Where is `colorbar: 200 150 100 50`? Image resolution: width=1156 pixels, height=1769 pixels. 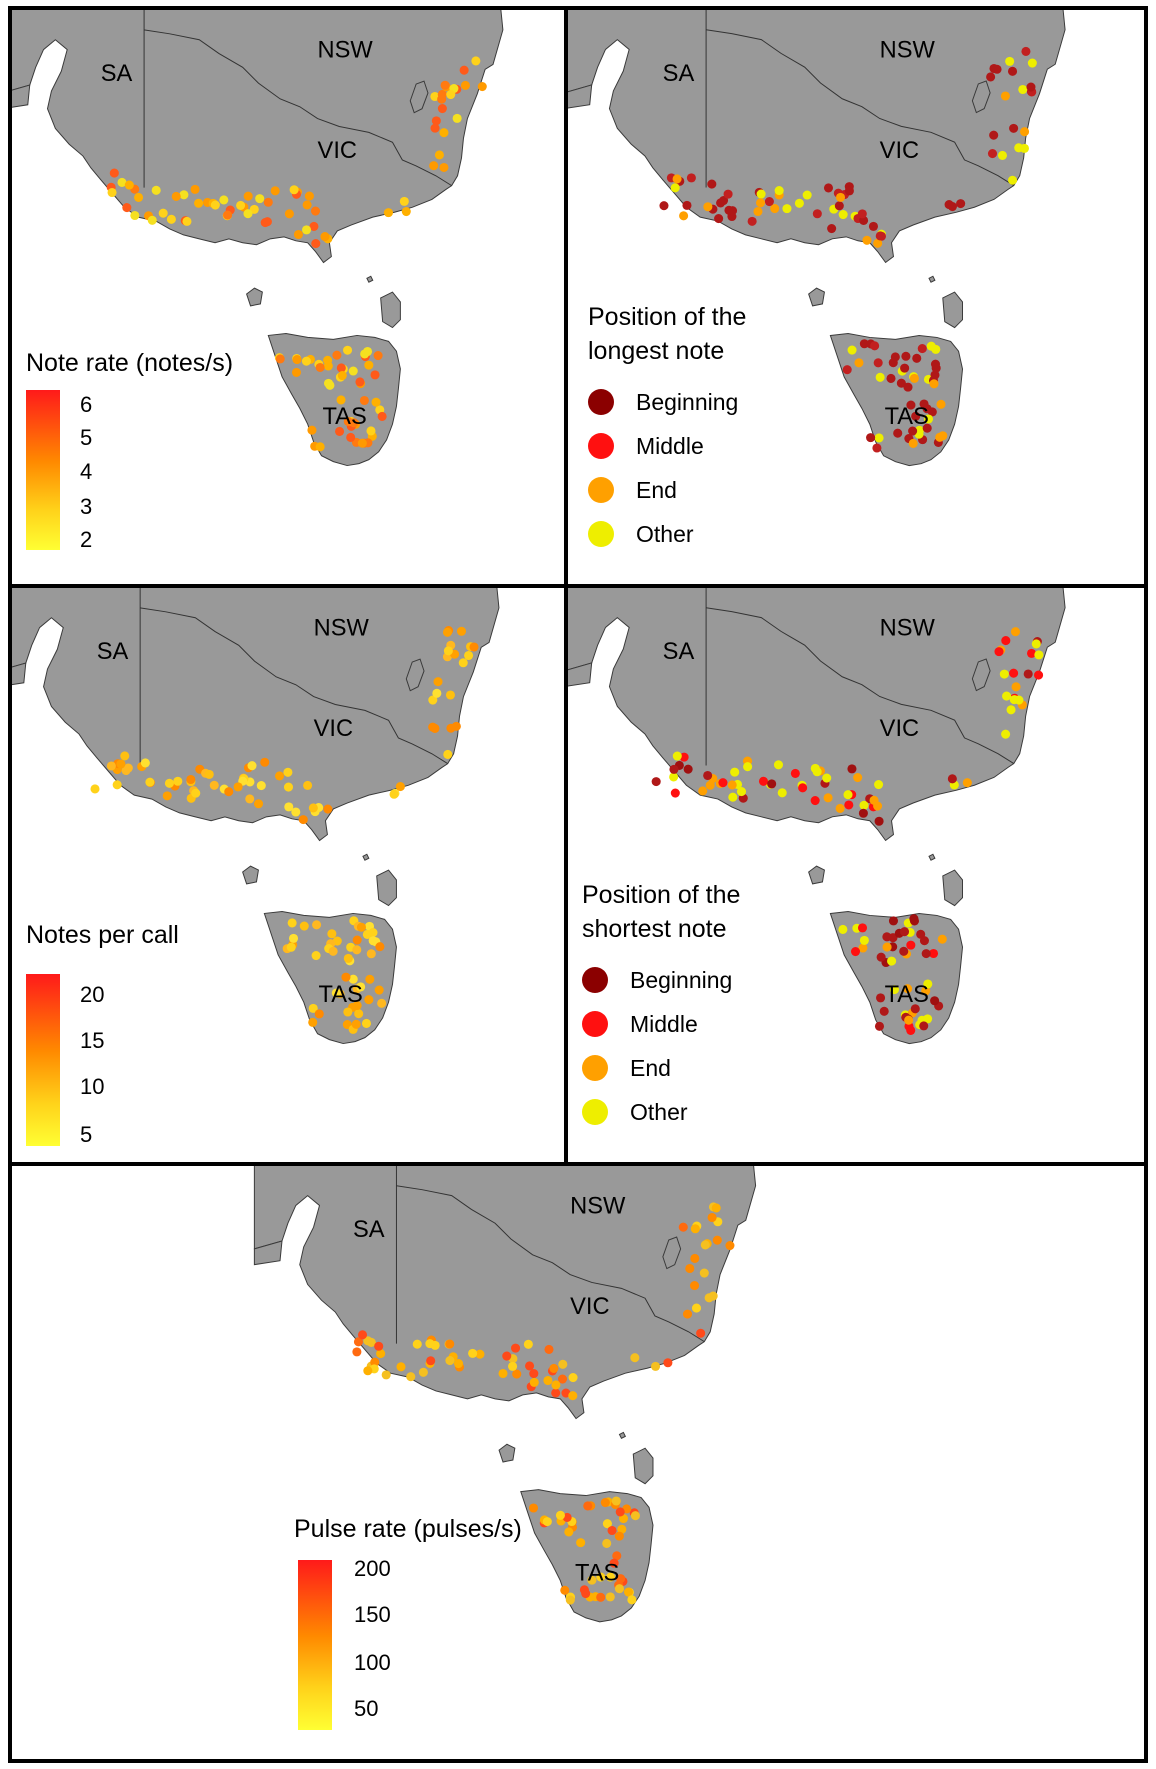 colorbar: 200 150 100 50 is located at coordinates (364, 1642).